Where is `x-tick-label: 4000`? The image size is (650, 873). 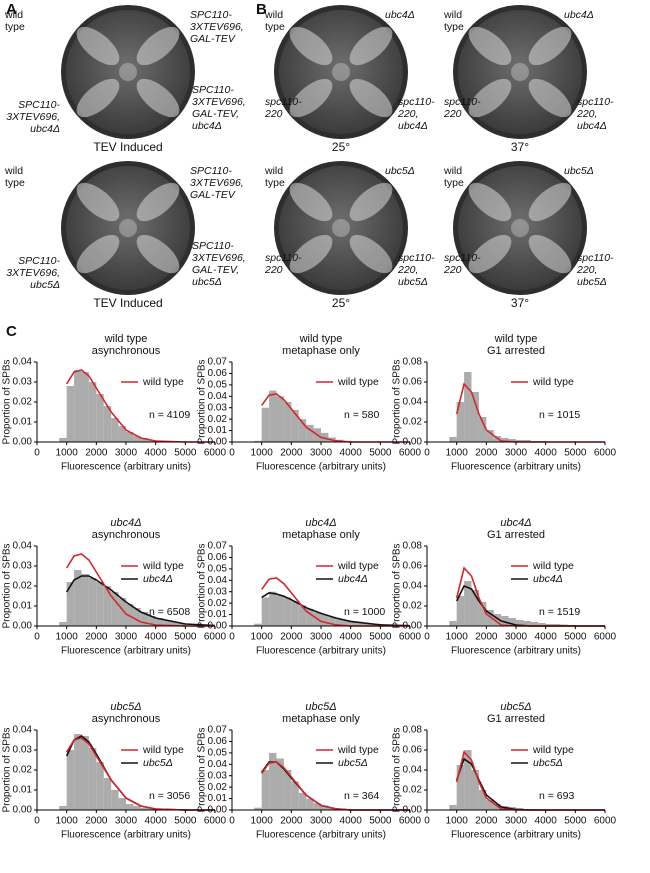
x-tick-label: 4000 is located at coordinates (351, 821).